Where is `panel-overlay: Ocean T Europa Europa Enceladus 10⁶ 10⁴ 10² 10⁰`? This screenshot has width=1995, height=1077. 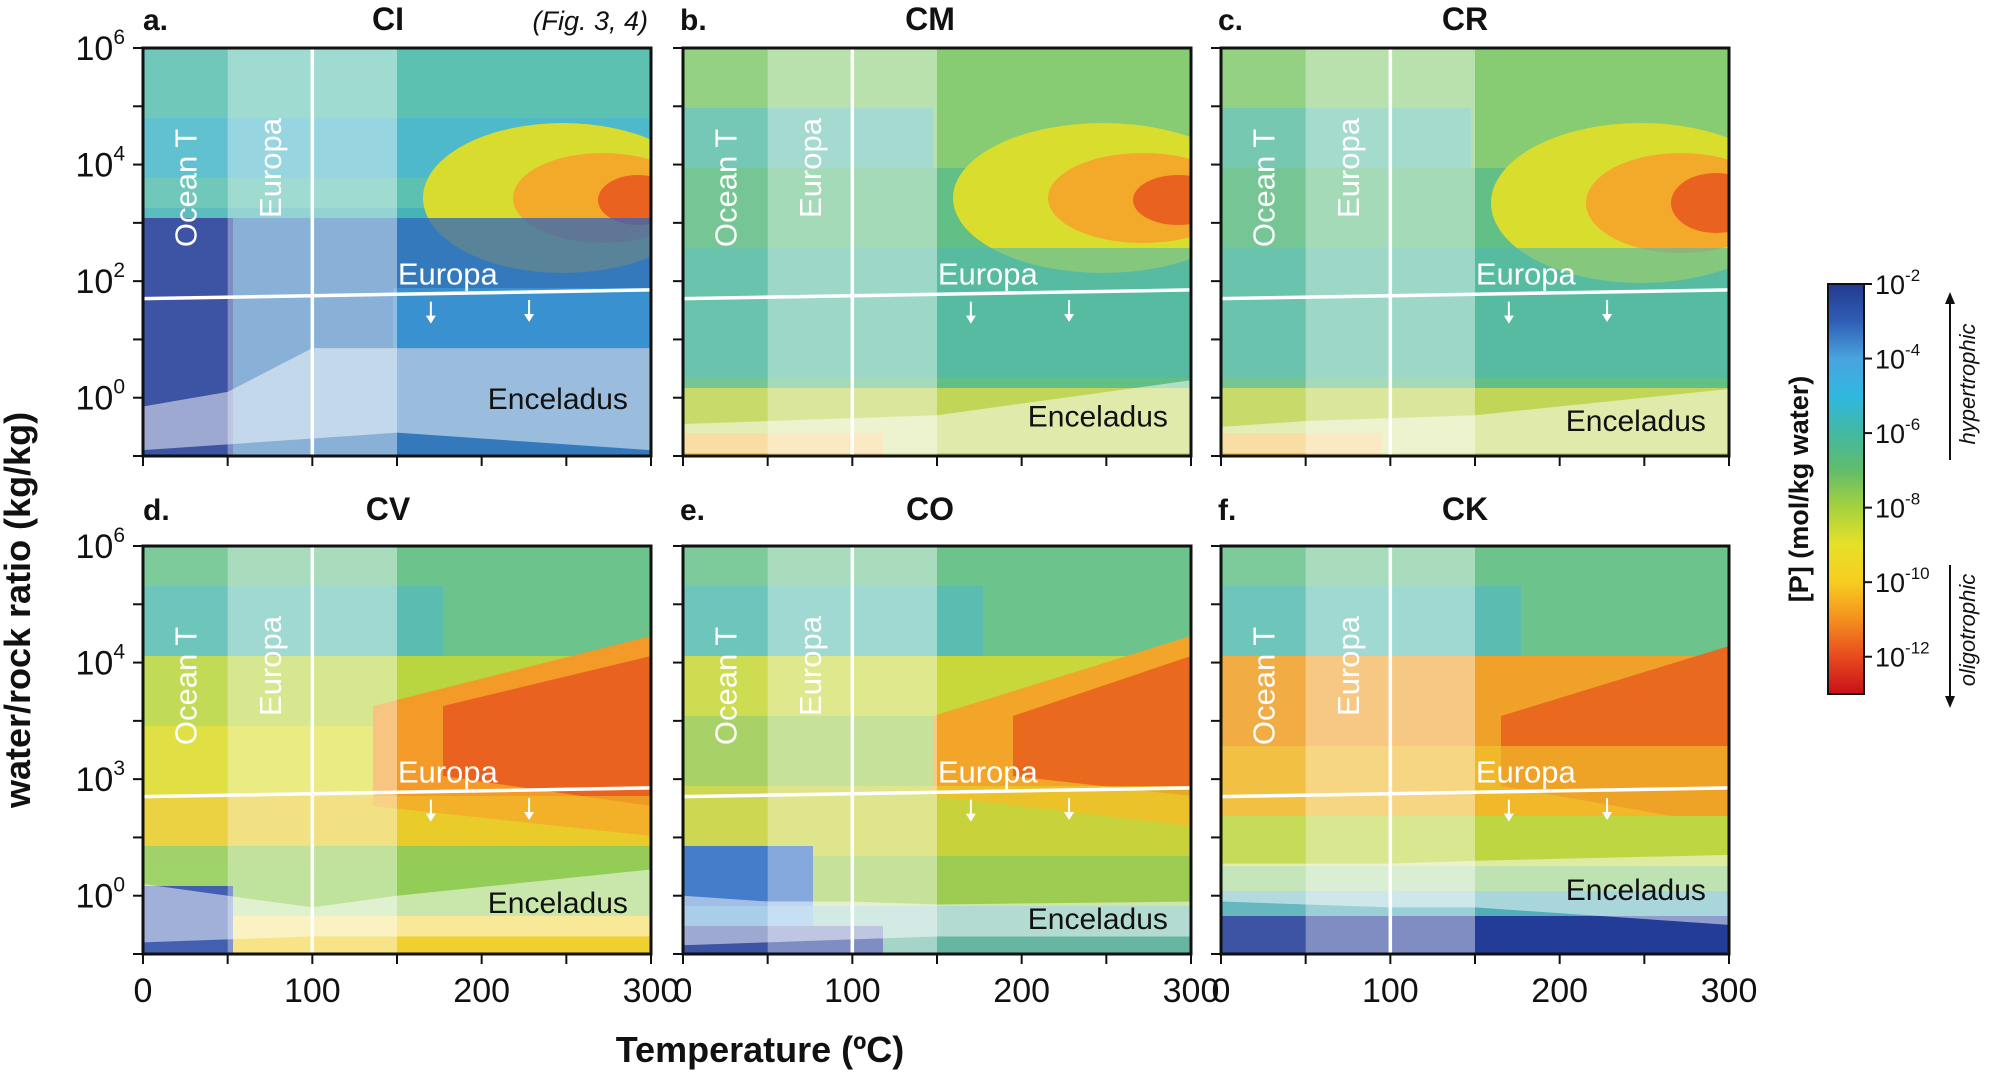
panel-overlay: Ocean T Europa Europa Enceladus 10⁶ 10⁴ 10² 10⁰ is located at coordinates (364, 246).